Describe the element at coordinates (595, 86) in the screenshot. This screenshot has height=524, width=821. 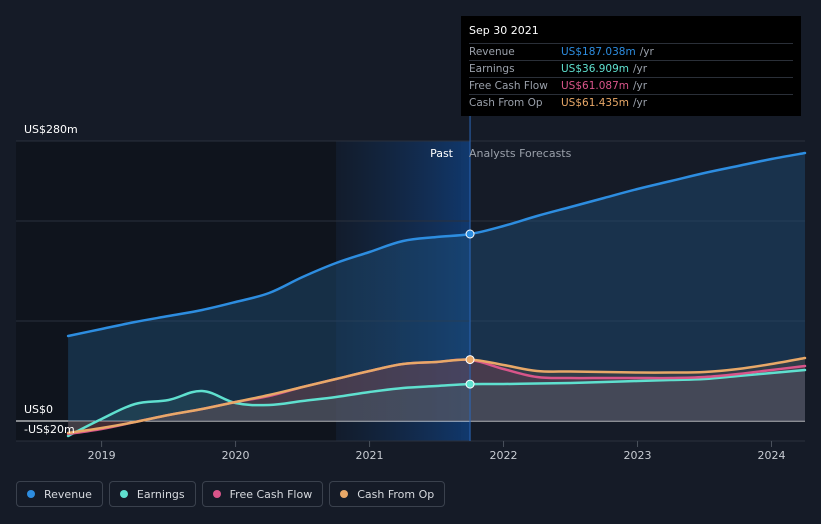
I see `tooltip-value: US$61.087m` at that location.